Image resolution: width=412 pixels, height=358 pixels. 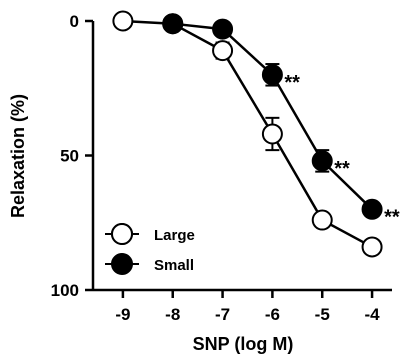 I want to click on x-tick-label: -7, so click(x=222, y=314).